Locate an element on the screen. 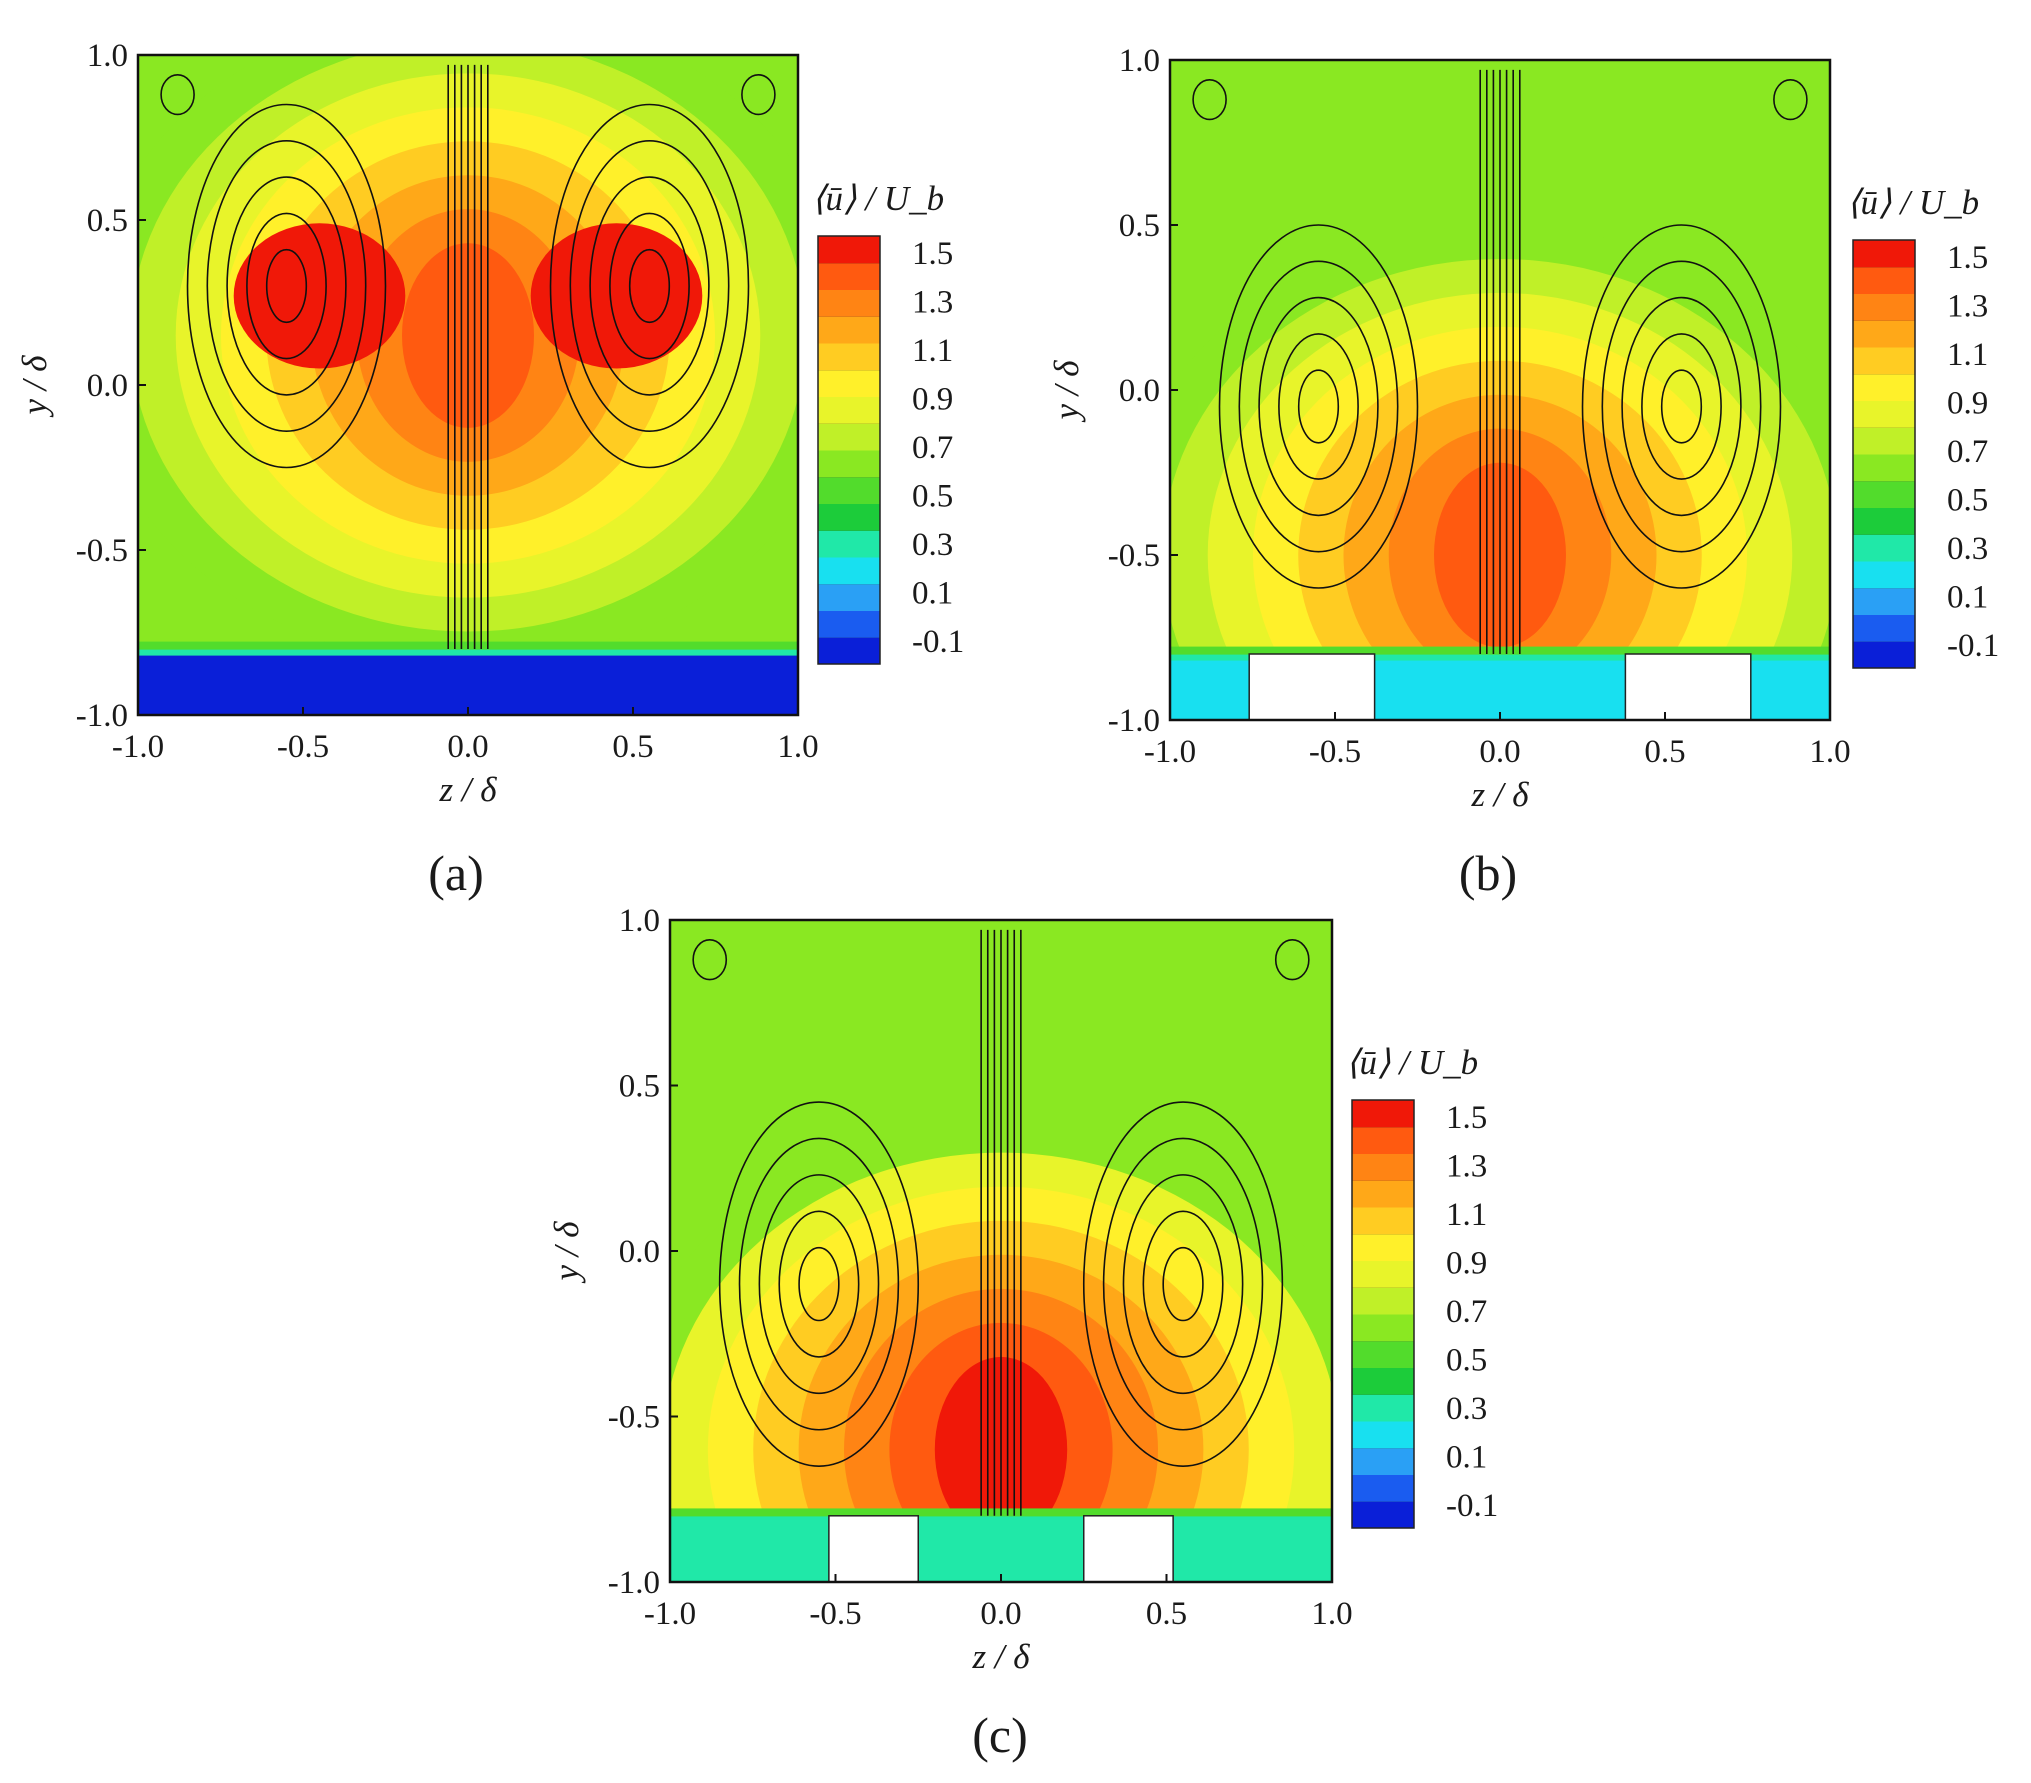 Image resolution: width=2031 pixels, height=1783 pixels. panel-caption: (a) is located at coordinates (456, 873).